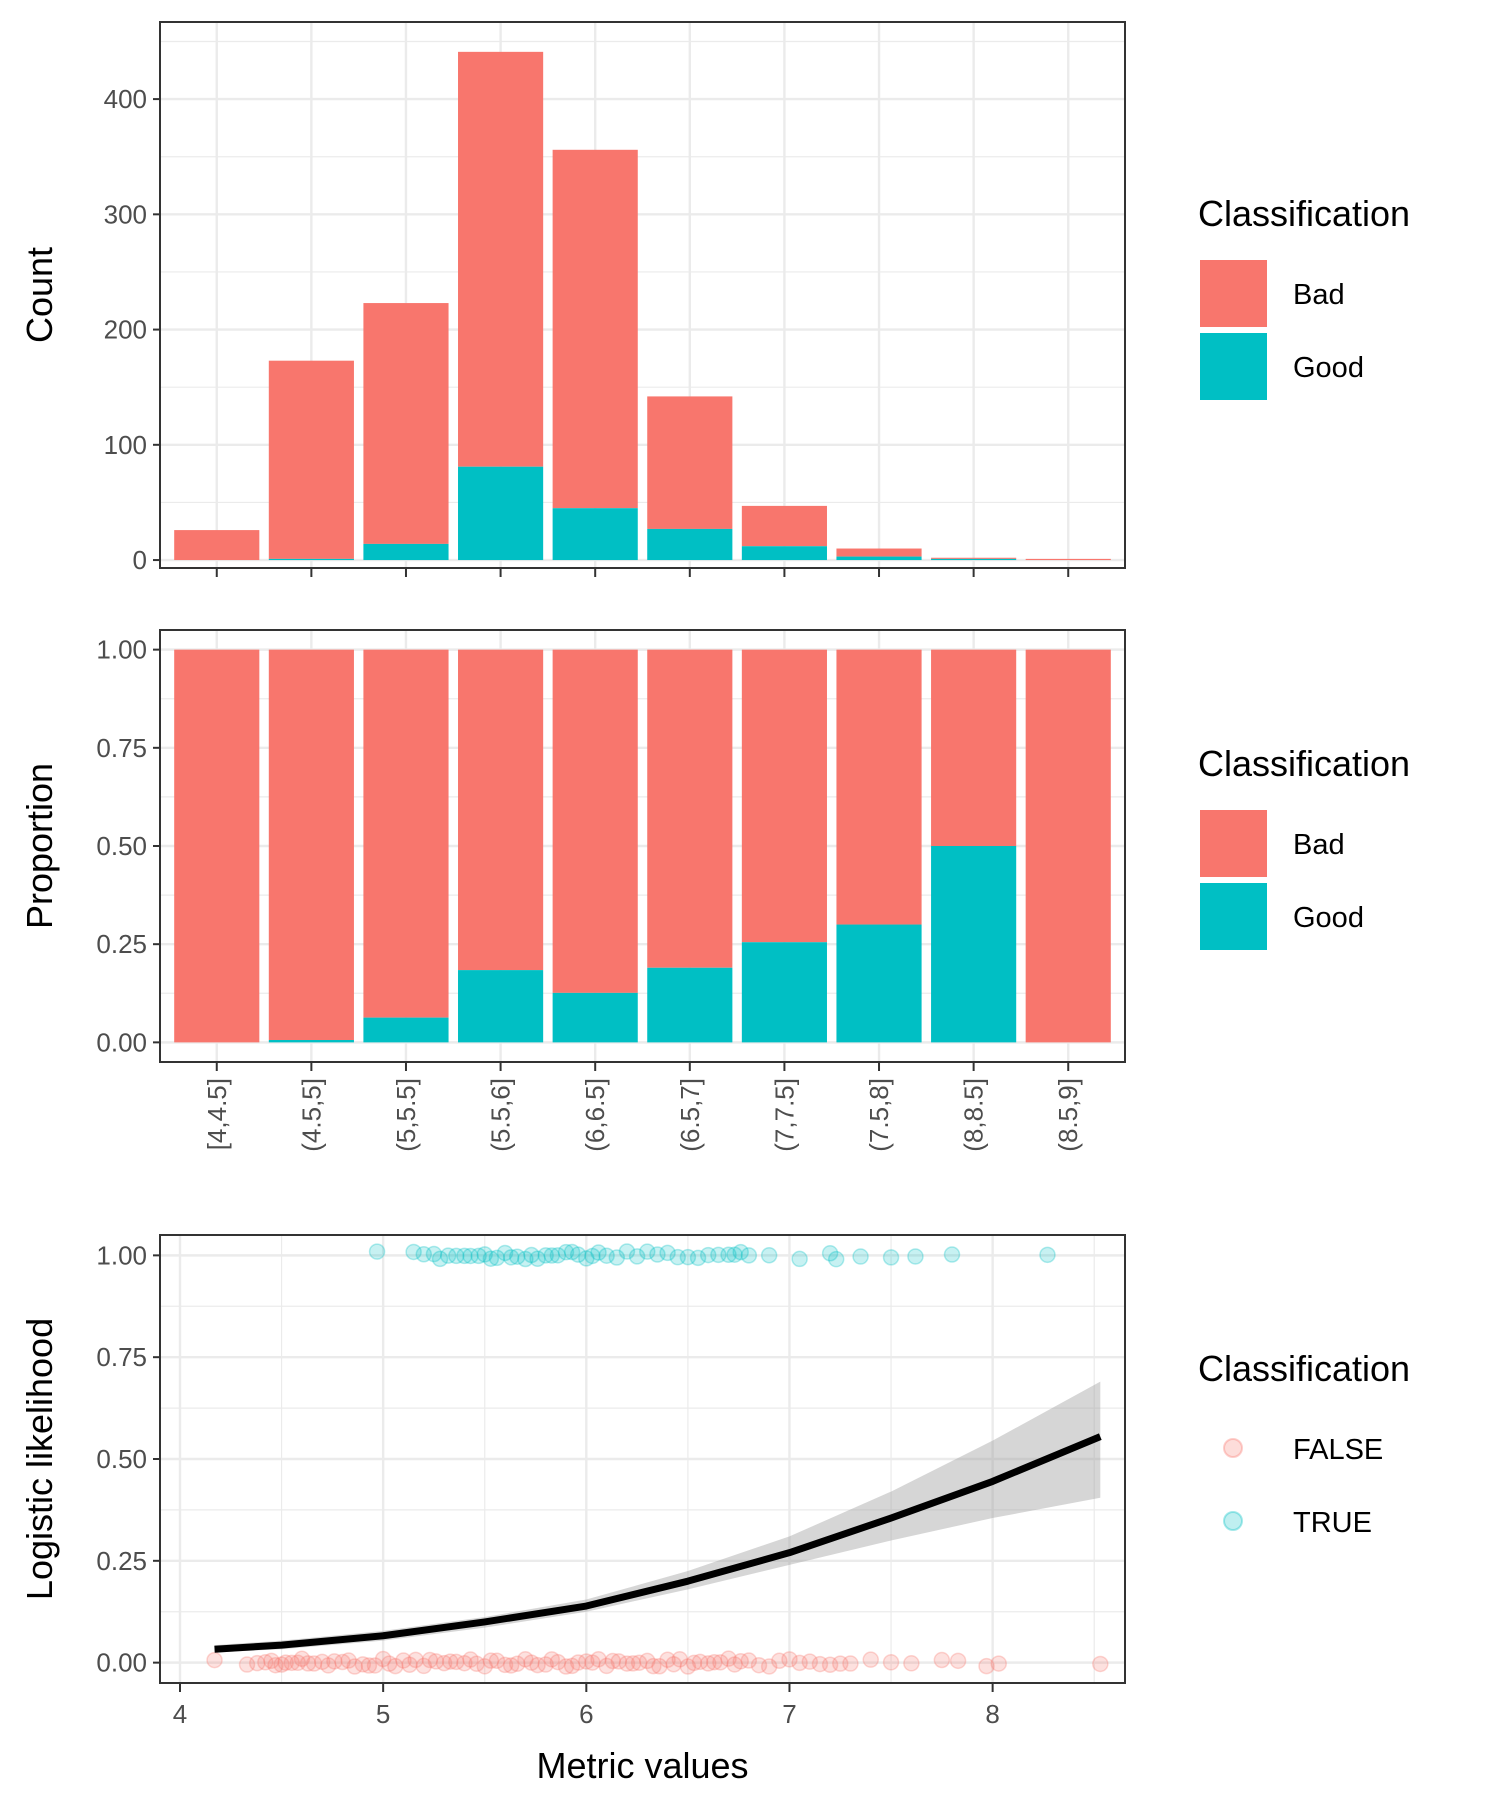  Describe the element at coordinates (383, 1714) in the screenshot. I see `x-tick-label: 5` at that location.